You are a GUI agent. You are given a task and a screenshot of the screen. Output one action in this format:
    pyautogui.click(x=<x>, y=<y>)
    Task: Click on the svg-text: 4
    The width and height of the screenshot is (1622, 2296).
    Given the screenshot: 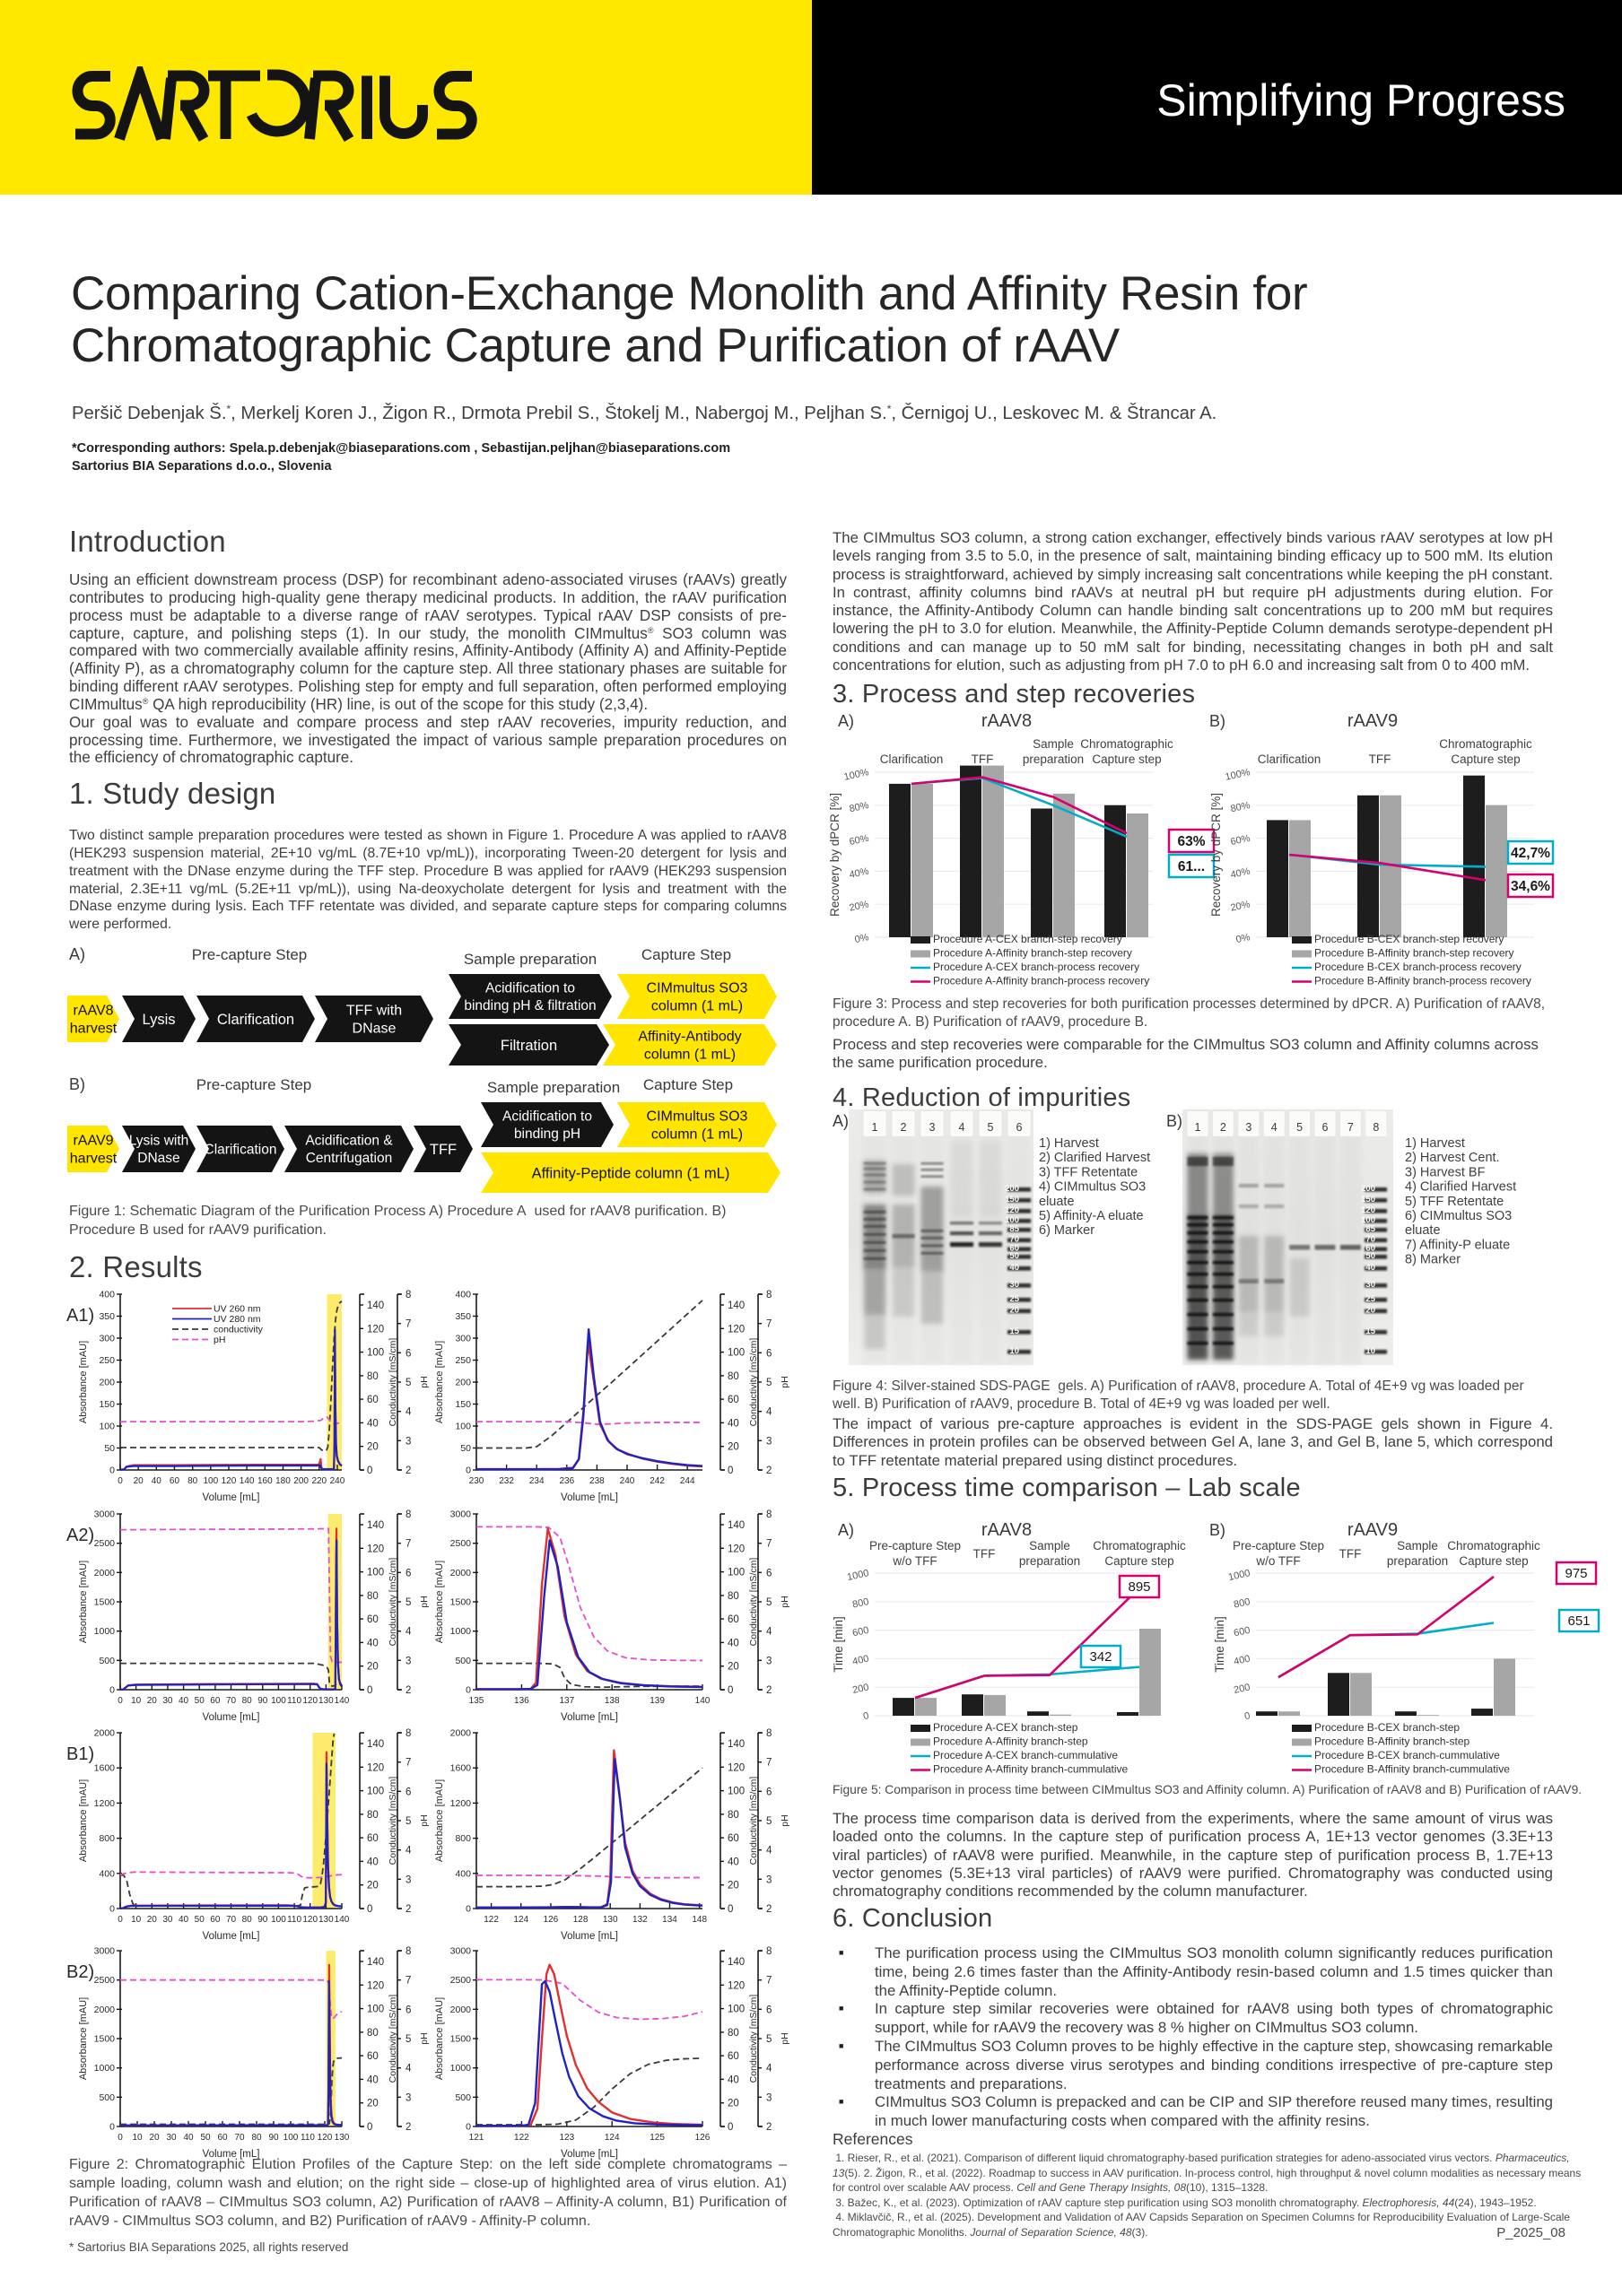 What is the action you would take?
    pyautogui.click(x=409, y=2069)
    